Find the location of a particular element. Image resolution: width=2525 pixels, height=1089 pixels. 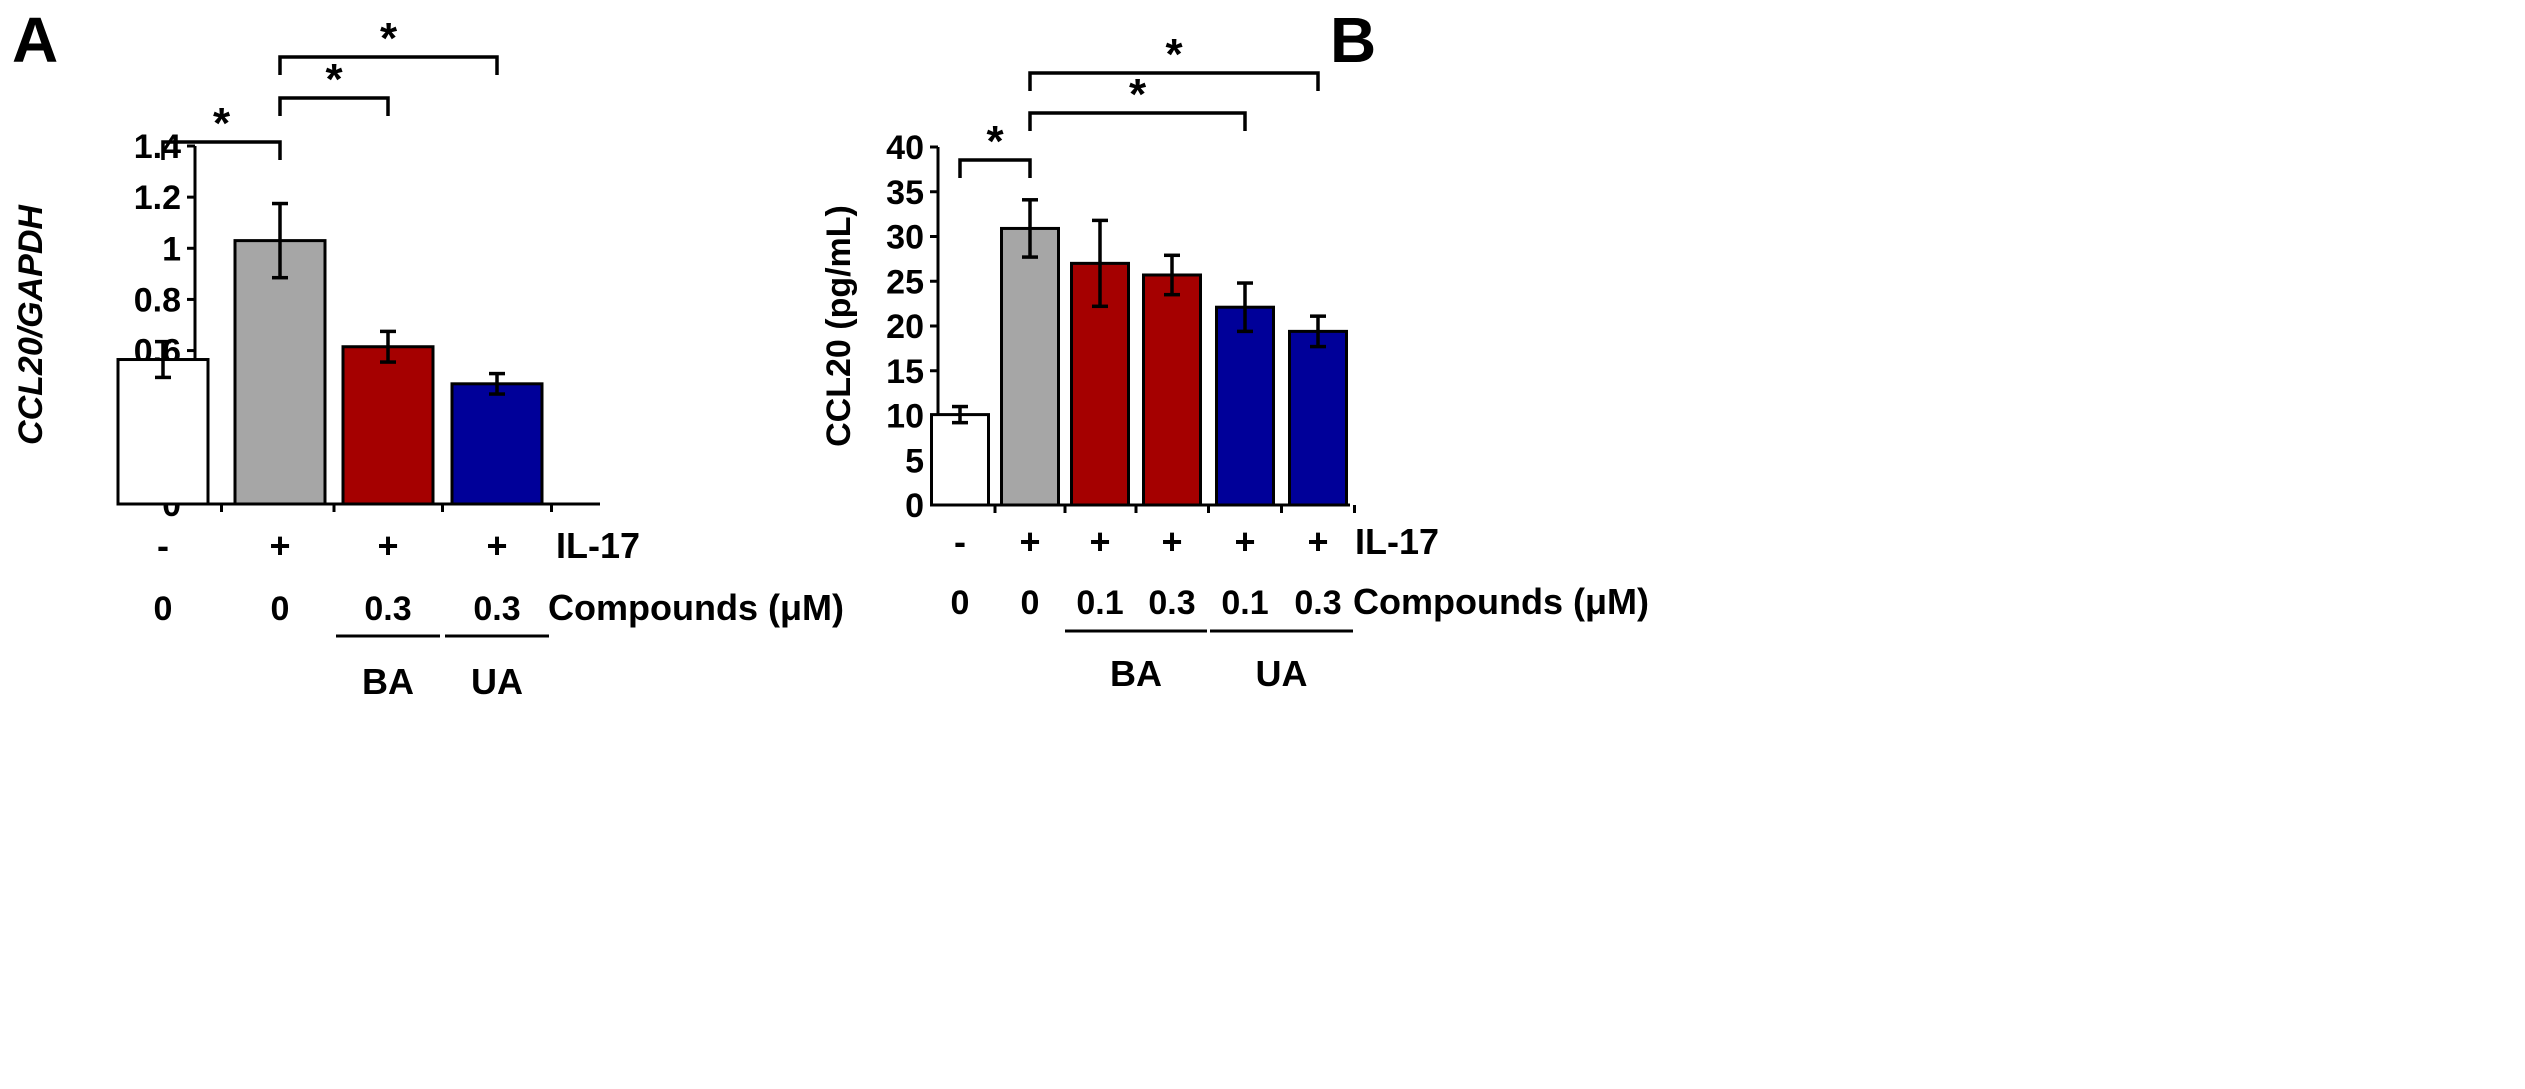

panel-b-y-tick-label: 10 is located at coordinates (905, 417).